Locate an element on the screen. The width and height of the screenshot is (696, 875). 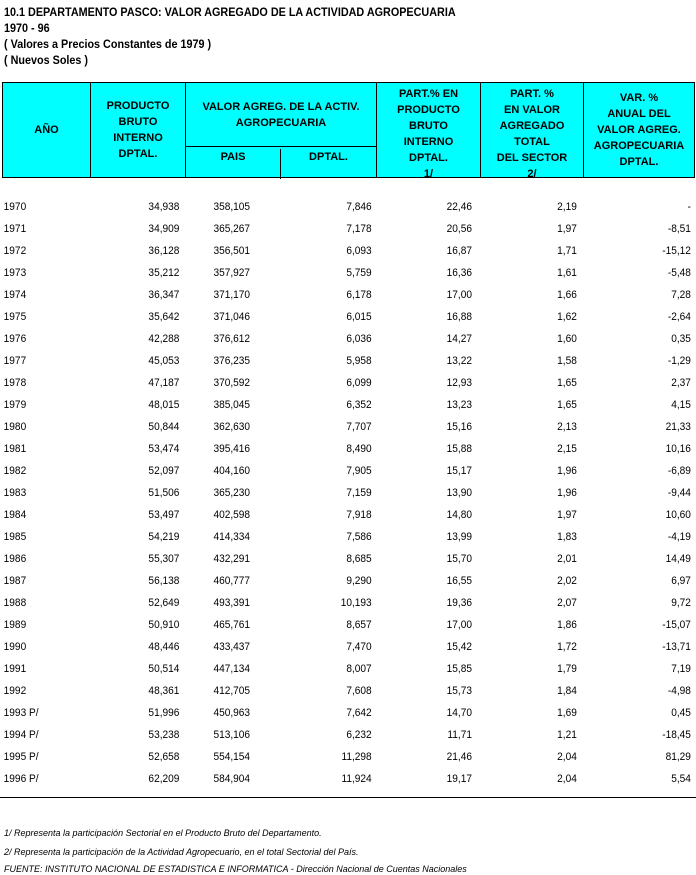
table-cell: 432,291 is located at coordinates (232, 559).